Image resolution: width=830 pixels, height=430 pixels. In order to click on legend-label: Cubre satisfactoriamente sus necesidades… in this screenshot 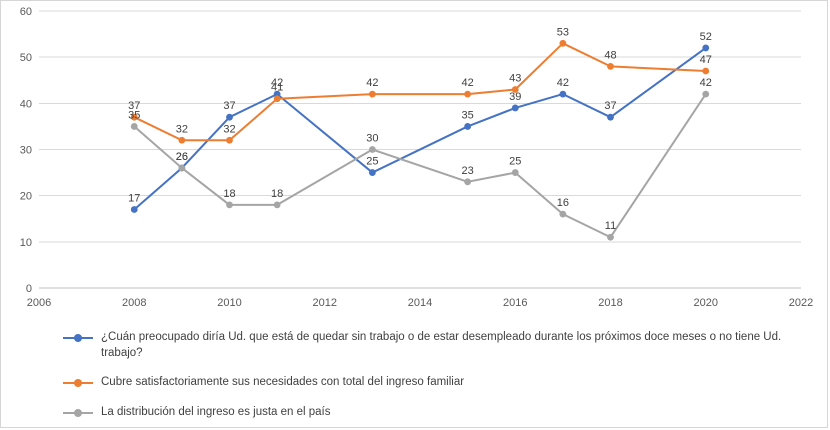, I will do `click(283, 382)`.